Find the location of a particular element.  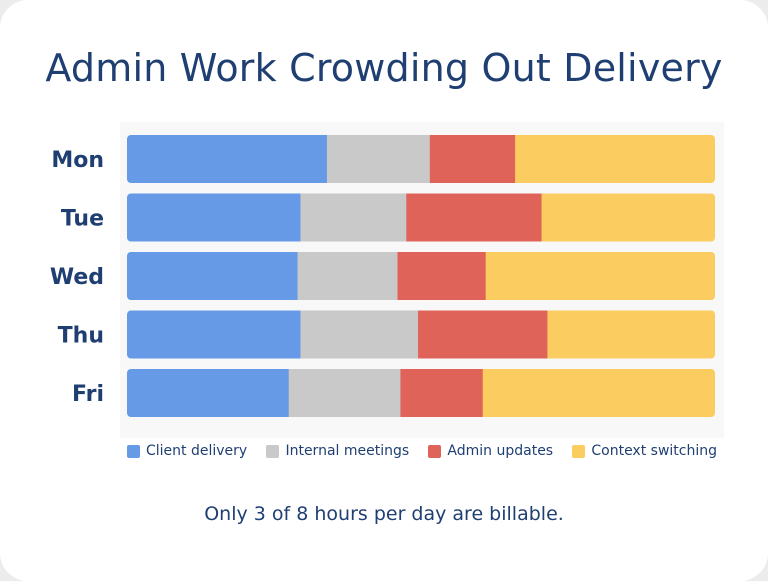

bar-row-tue is located at coordinates (421, 217).